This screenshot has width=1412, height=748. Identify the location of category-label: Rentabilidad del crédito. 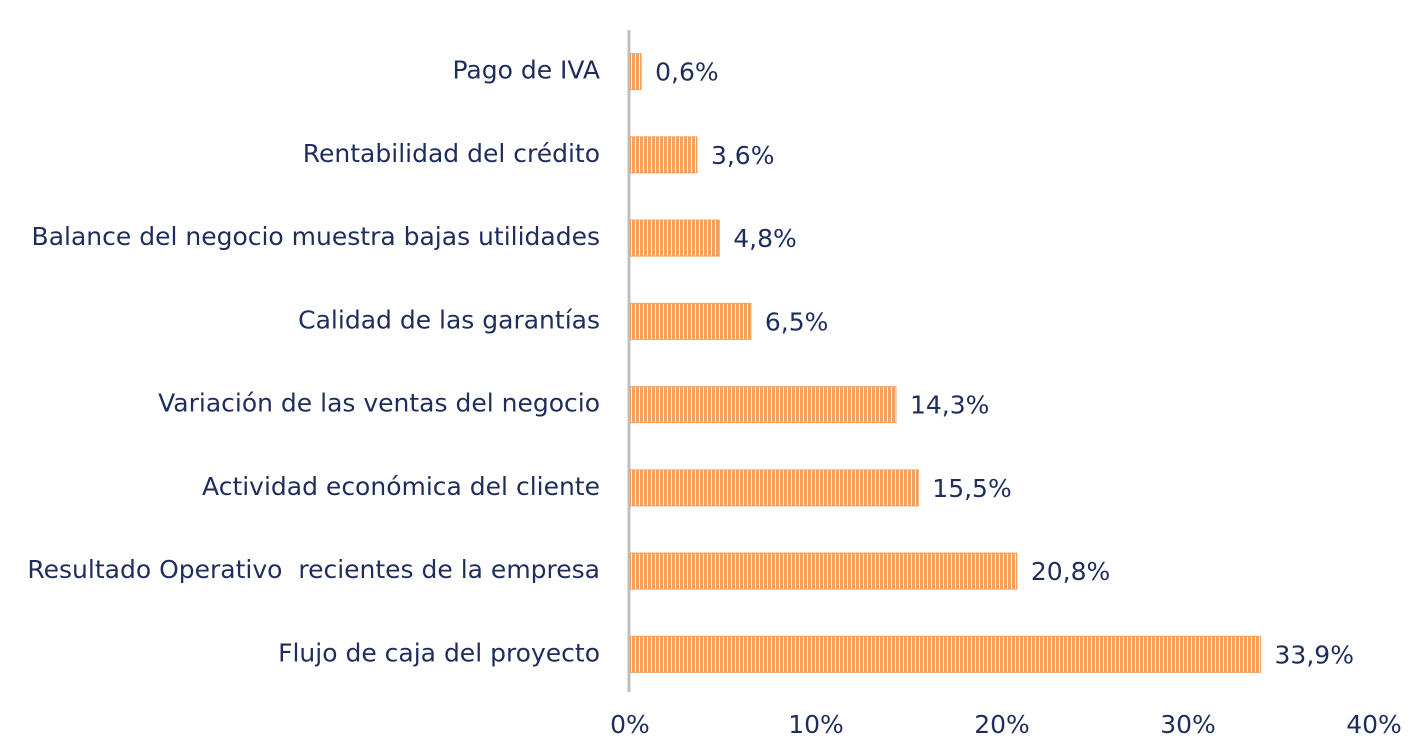
(451, 153).